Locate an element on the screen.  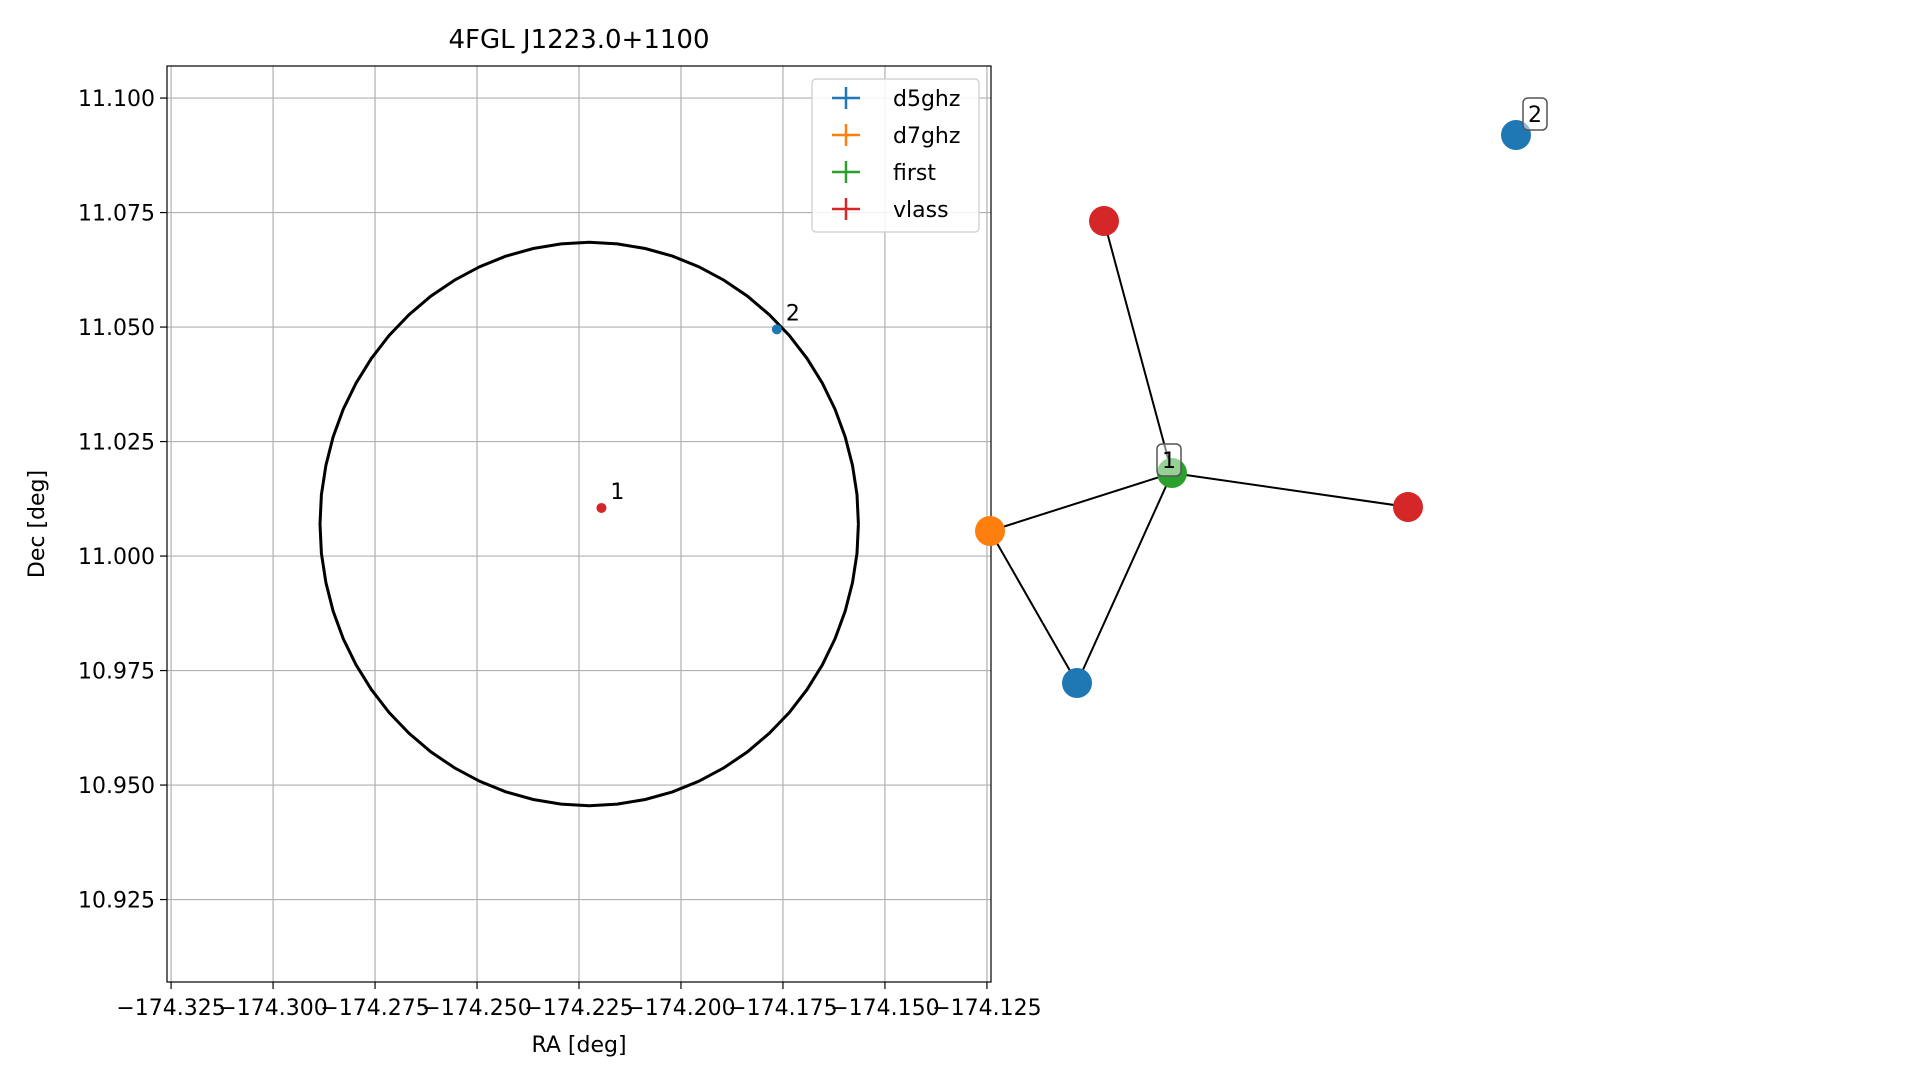
node-label-2: 2 is located at coordinates (1535, 114).